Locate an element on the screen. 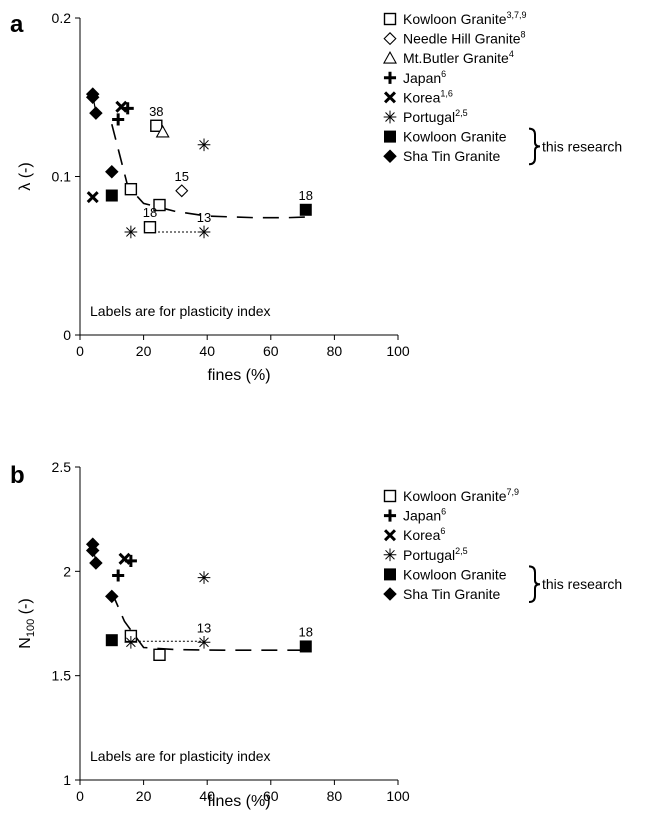  y-axis-title-subscript: 100 is located at coordinates (31, 628).